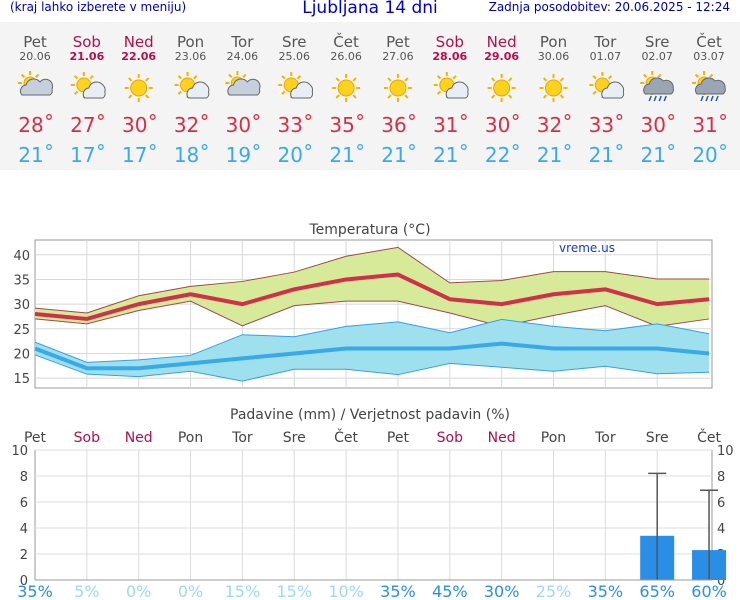 The image size is (740, 600). What do you see at coordinates (369, 230) in the screenshot?
I see `temperature-chart-title: Temperatura (°C)` at bounding box center [369, 230].